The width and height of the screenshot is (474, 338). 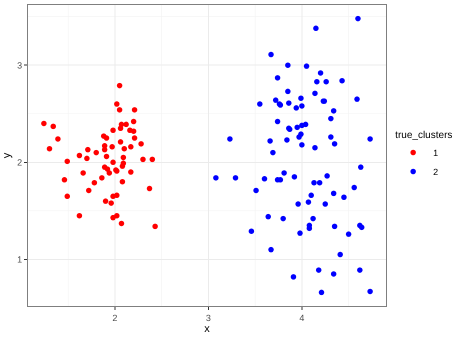 I want to click on y-tick-label: 3, so click(x=19, y=65).